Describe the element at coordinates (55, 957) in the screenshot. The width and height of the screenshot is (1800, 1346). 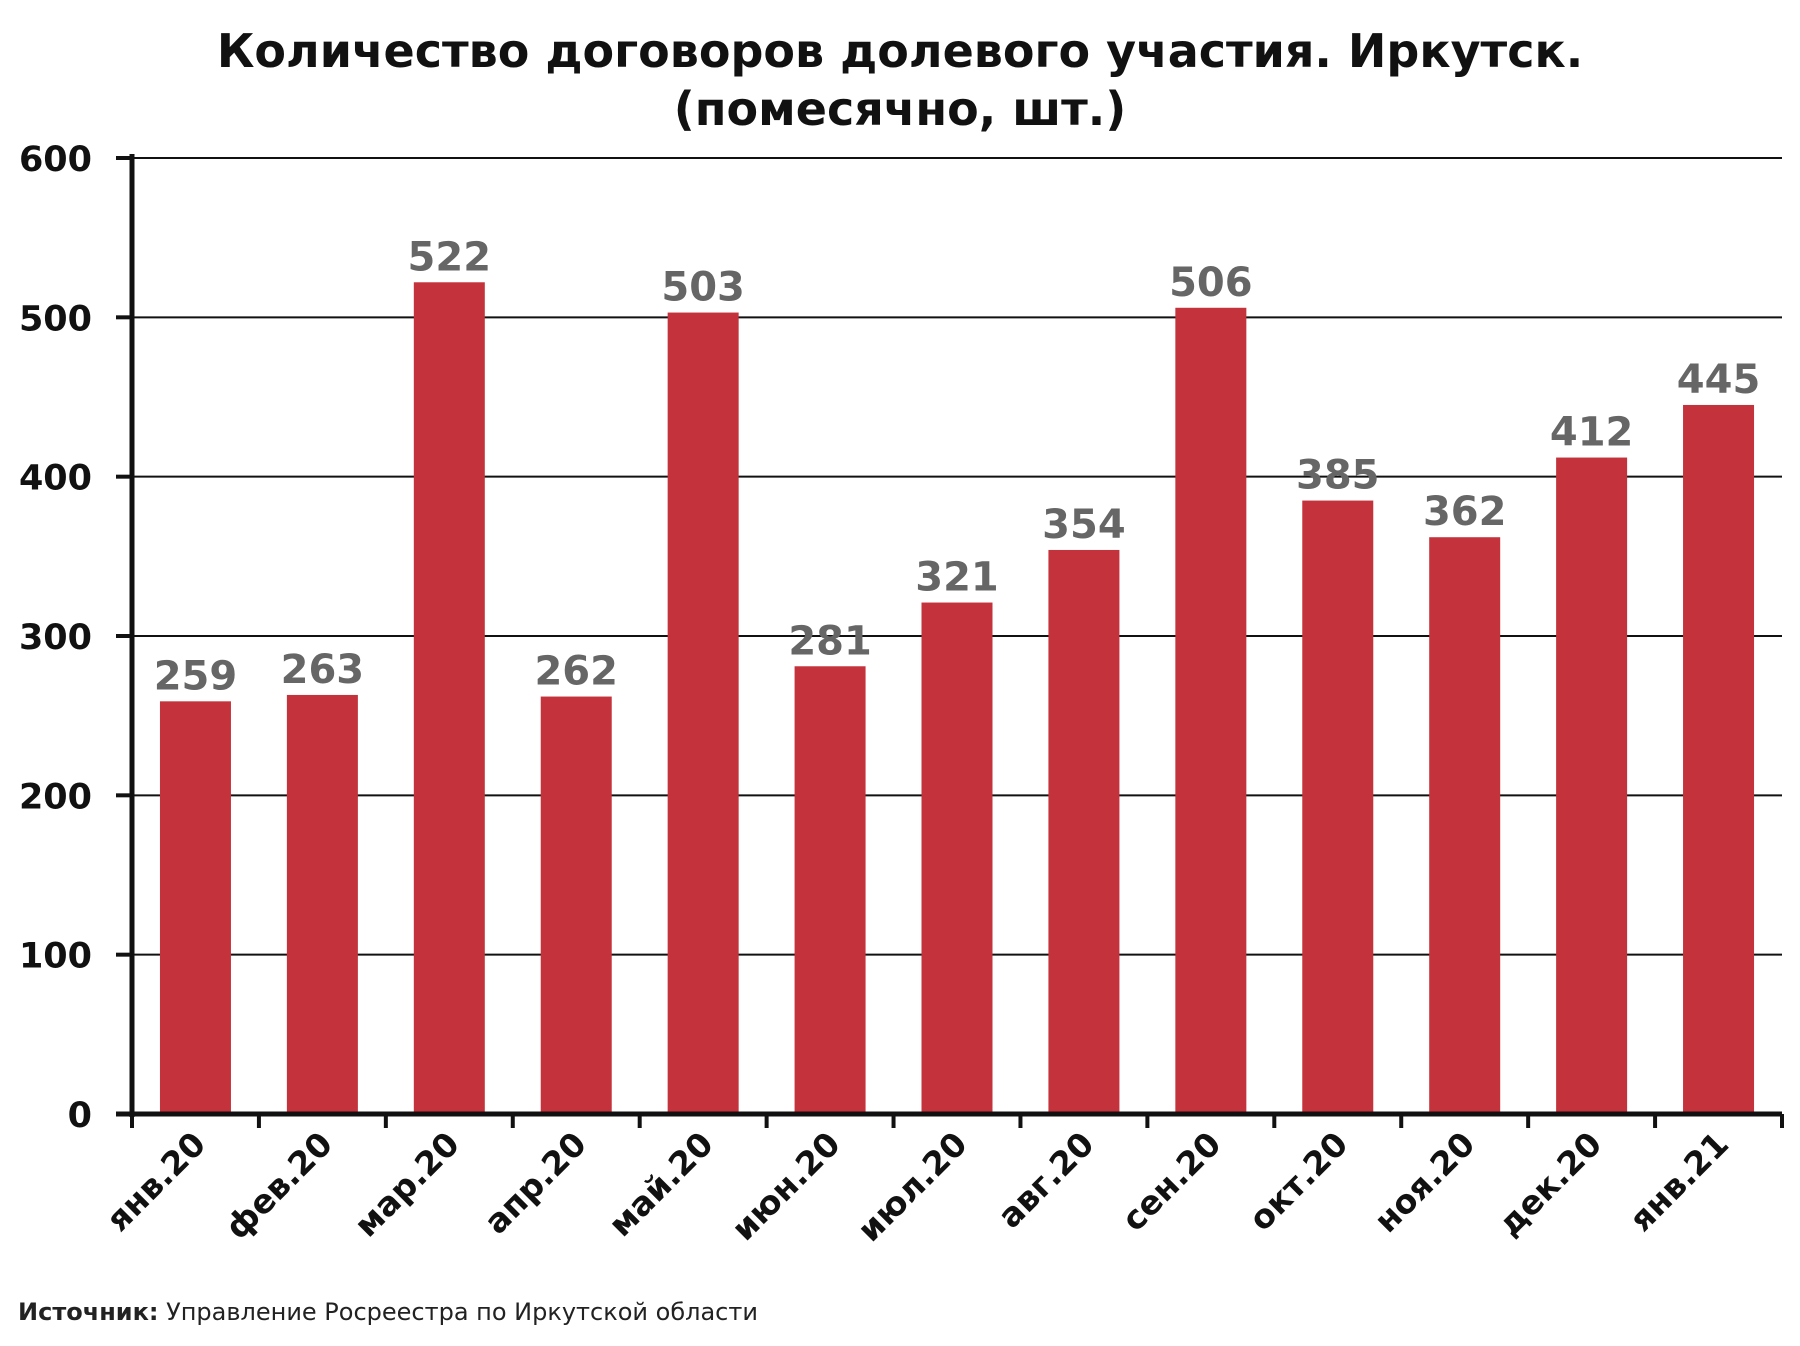
I see `y-tick-label: 100` at that location.